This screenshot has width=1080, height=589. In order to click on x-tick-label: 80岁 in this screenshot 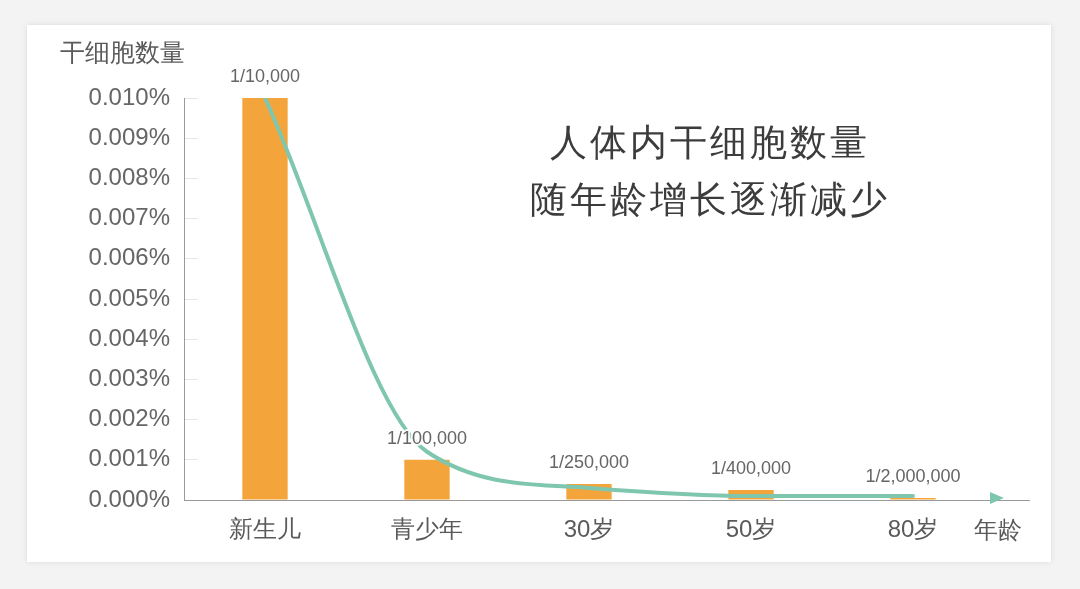, I will do `click(913, 529)`.